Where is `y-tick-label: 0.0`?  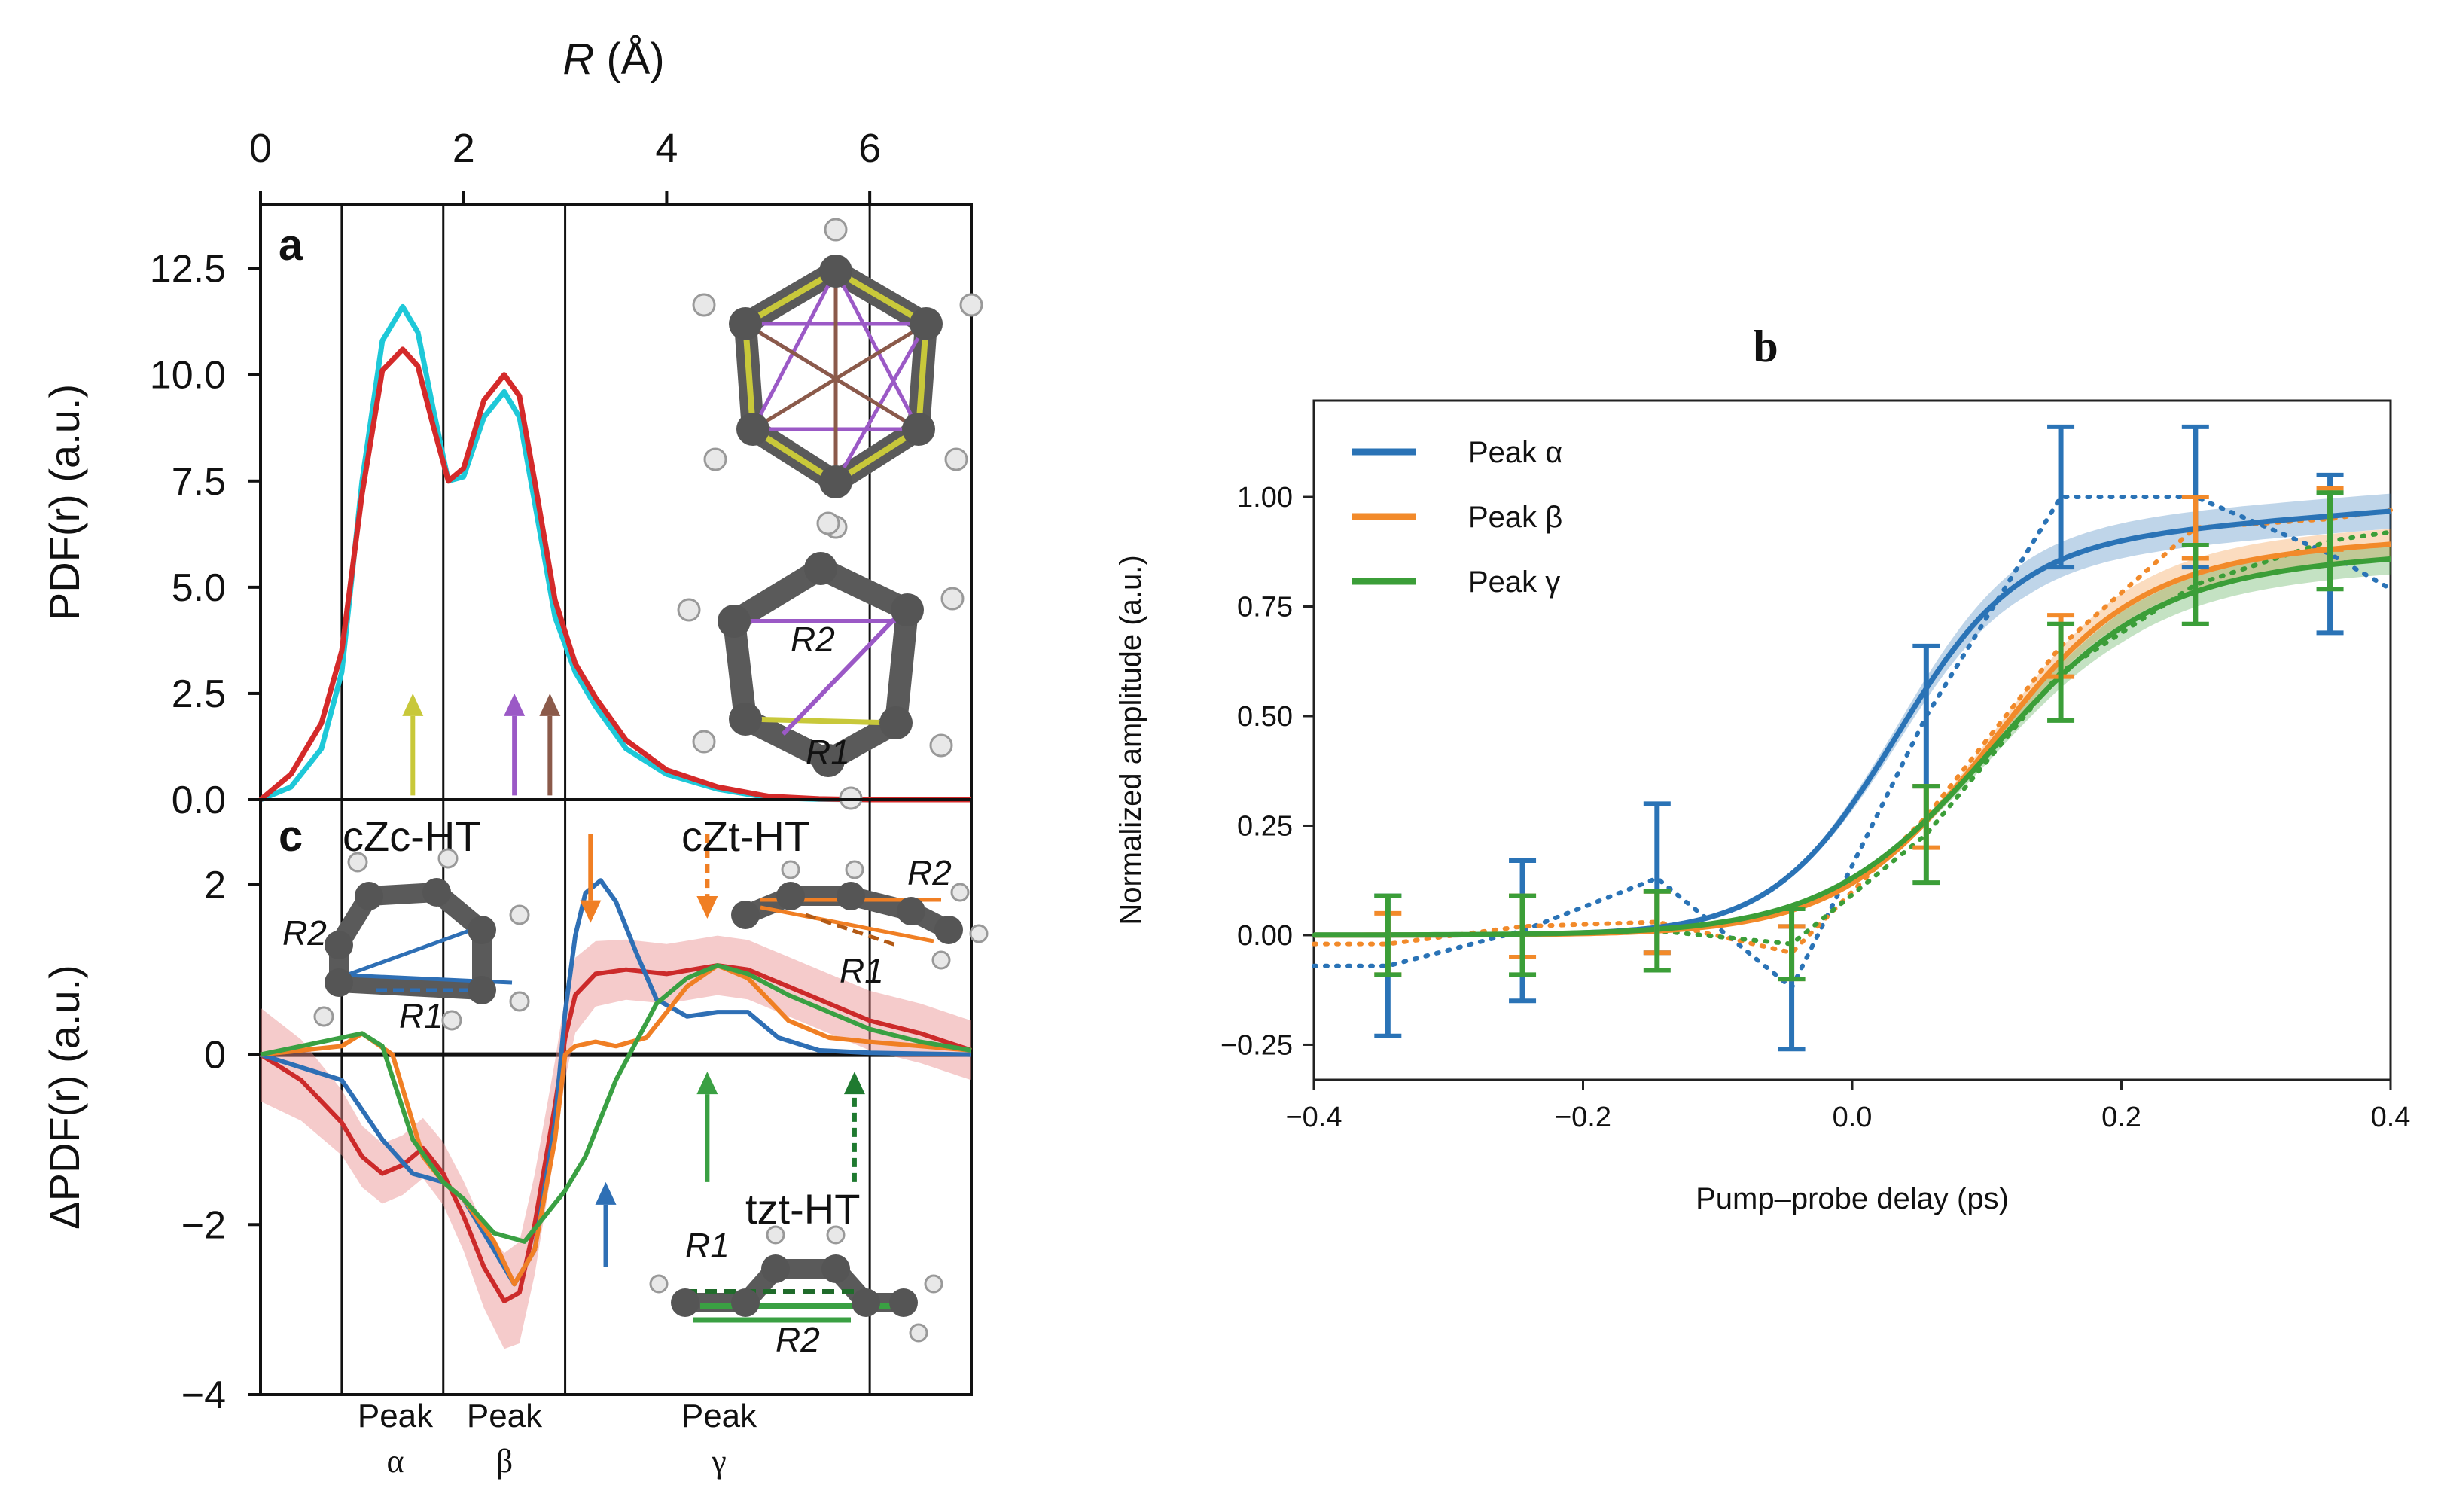
y-tick-label: 0.0 is located at coordinates (199, 801).